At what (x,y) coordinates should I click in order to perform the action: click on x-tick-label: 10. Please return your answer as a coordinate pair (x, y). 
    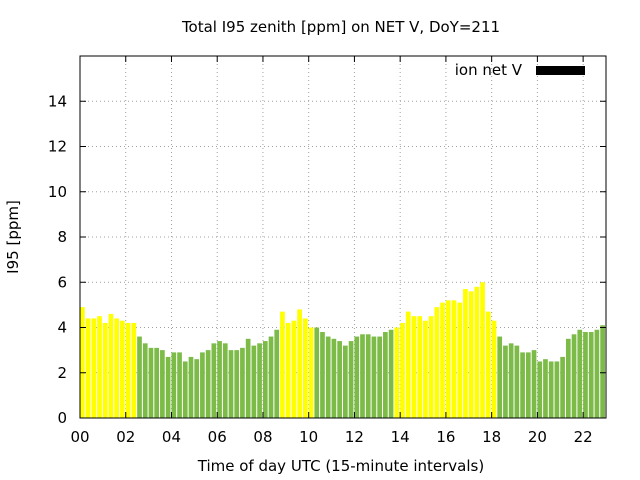
    Looking at the image, I should click on (308, 437).